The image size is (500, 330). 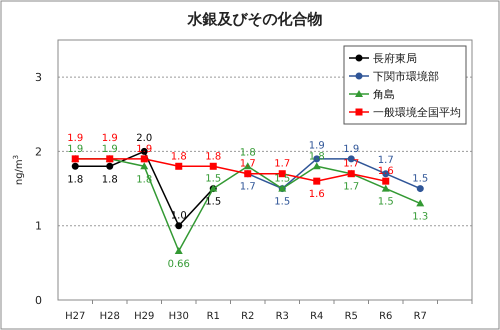 What do you see at coordinates (406, 76) in the screenshot?
I see `legend-label: 下関市環境部` at bounding box center [406, 76].